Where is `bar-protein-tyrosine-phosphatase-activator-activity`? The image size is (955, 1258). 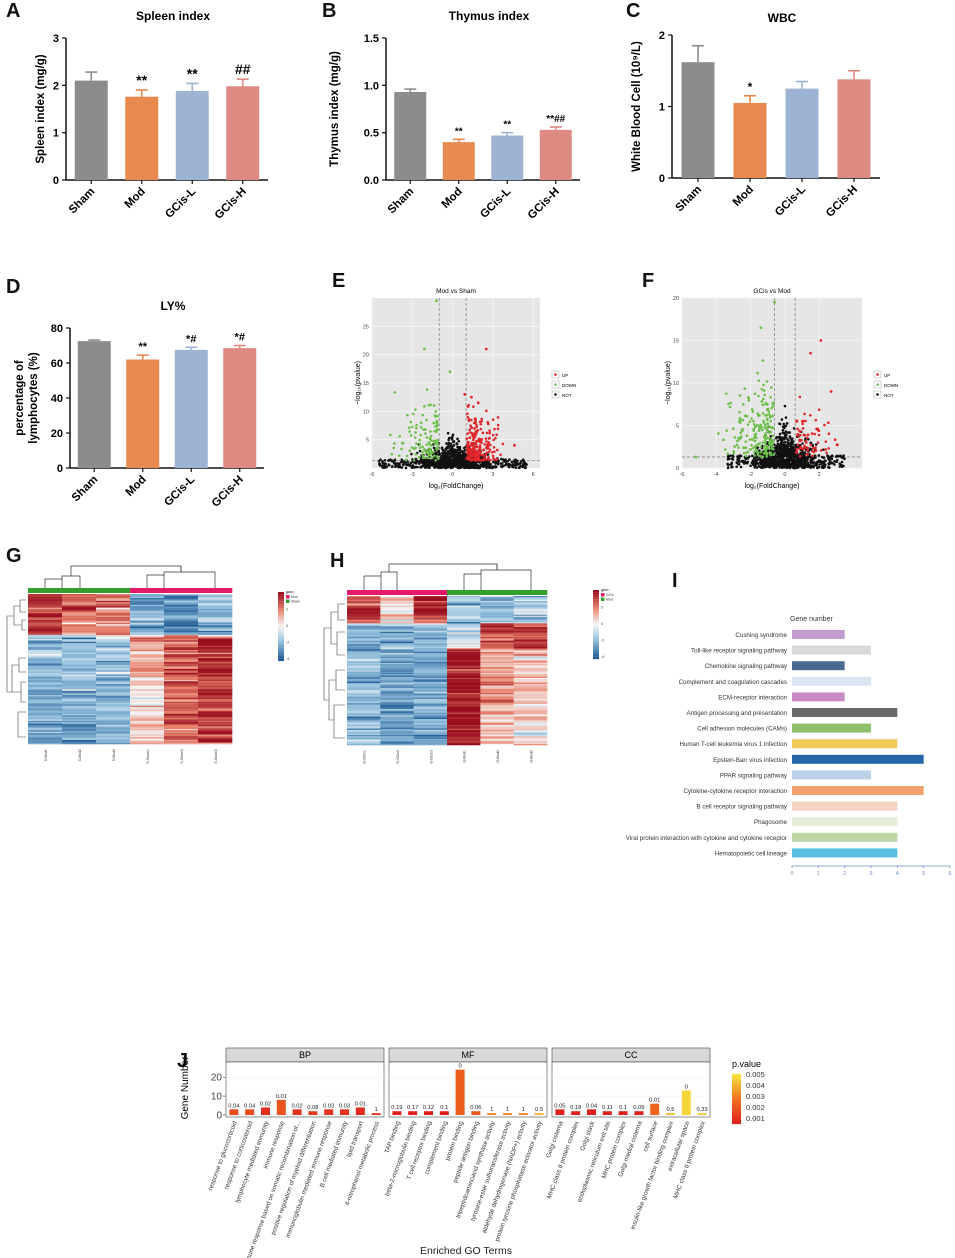
bar-protein-tyrosine-phosphatase-activator-activity is located at coordinates (539, 1114).